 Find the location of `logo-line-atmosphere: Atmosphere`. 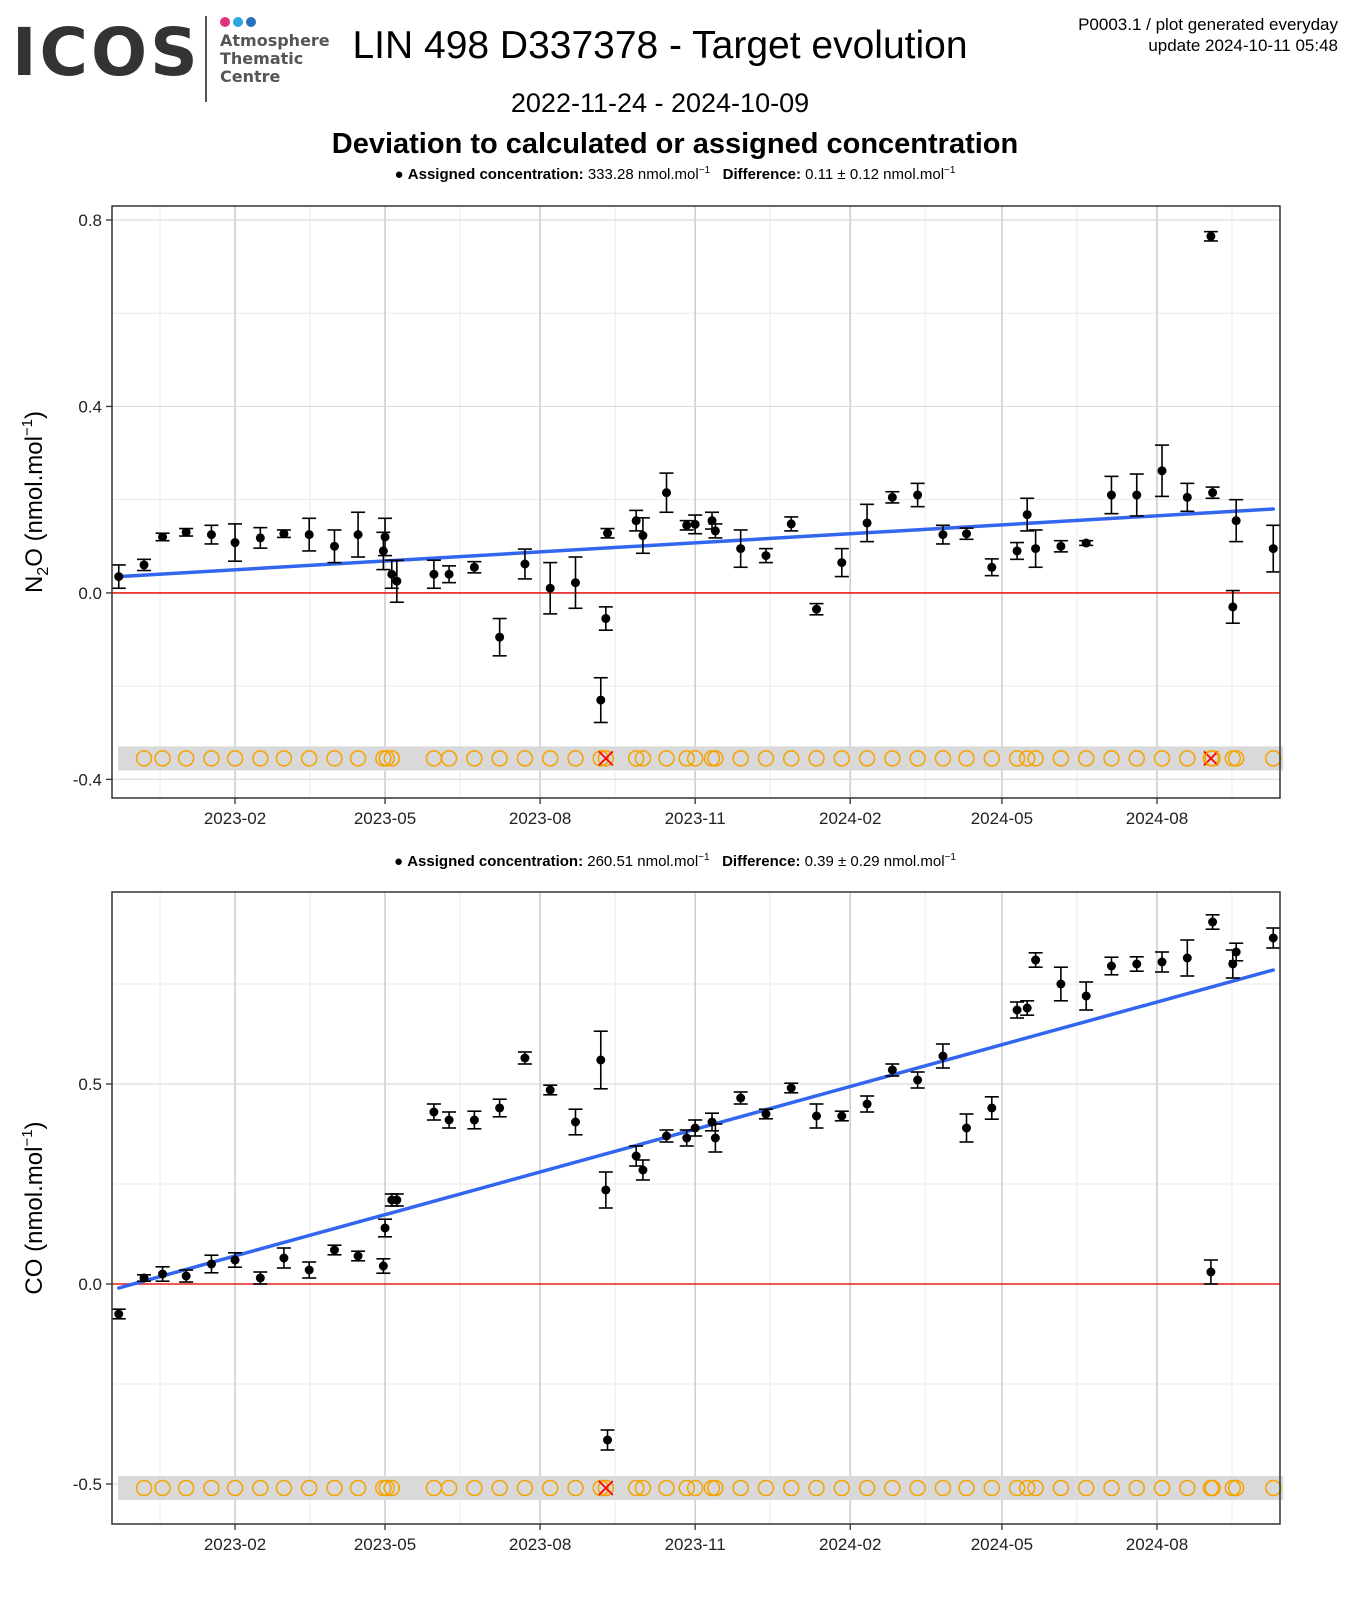

logo-line-atmosphere: Atmosphere is located at coordinates (275, 40).